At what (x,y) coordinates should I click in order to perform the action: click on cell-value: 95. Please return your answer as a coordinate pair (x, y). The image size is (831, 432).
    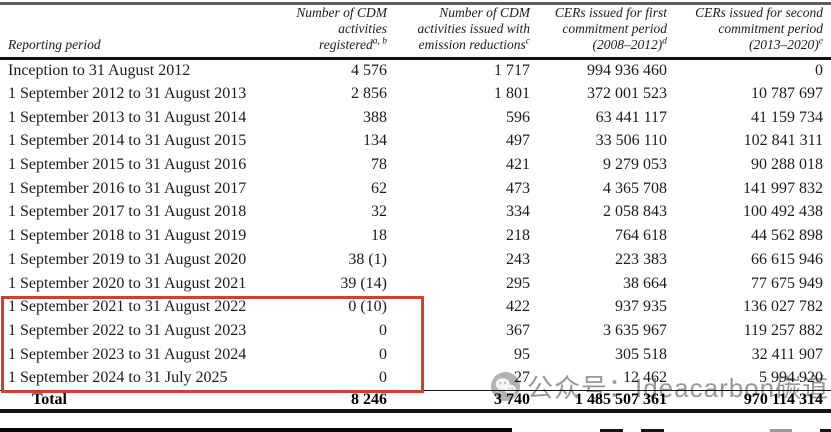
    Looking at the image, I should click on (522, 354).